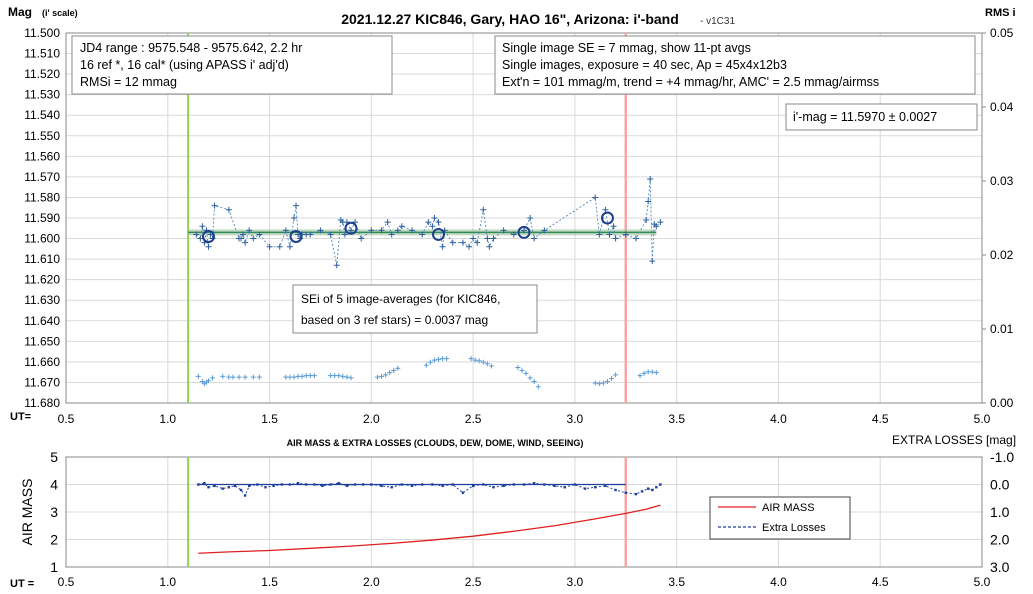 The image size is (1033, 594). I want to click on top-y-tick-label: 11.530, so click(42, 95).